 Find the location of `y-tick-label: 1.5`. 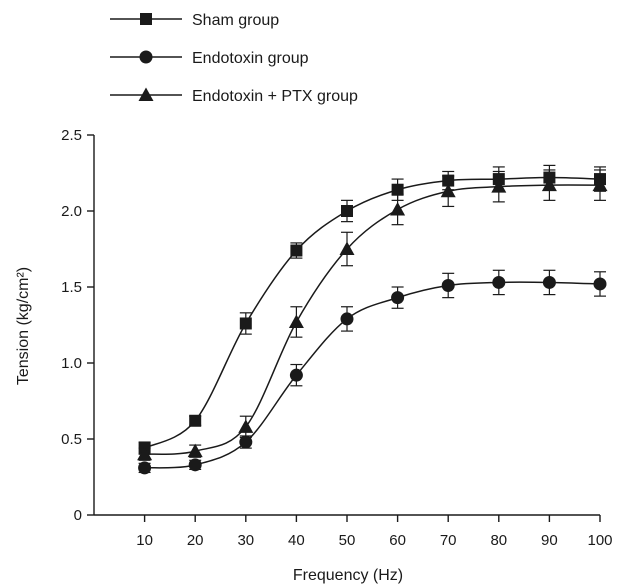

y-tick-label: 1.5 is located at coordinates (71, 287).